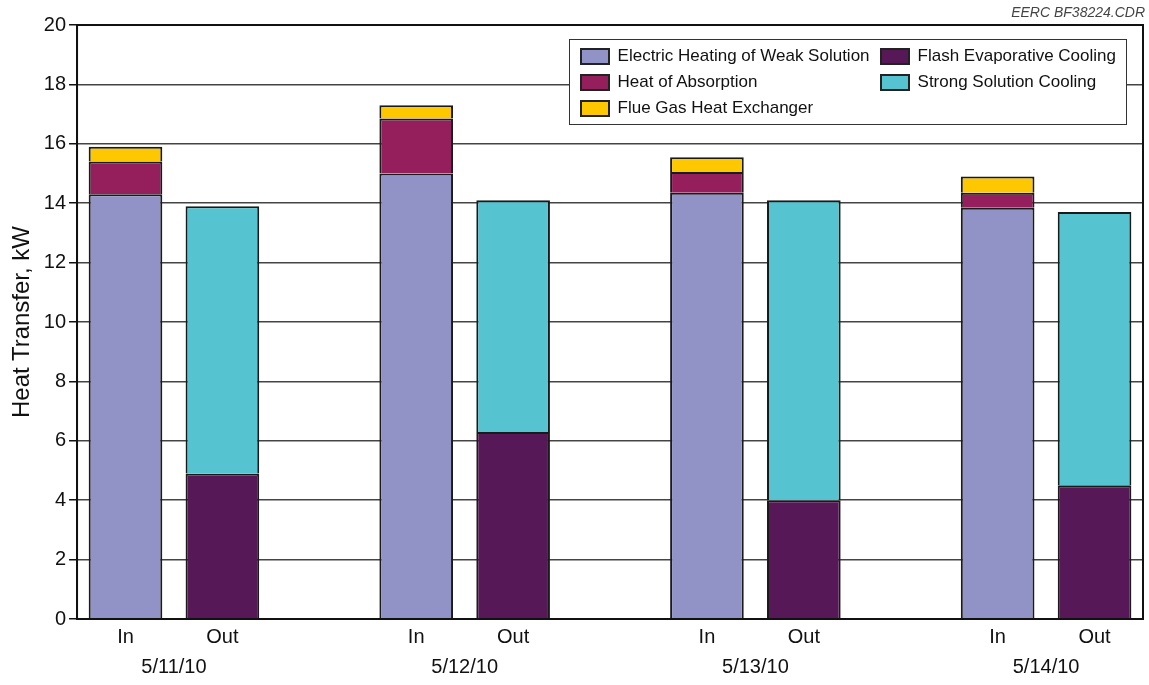 The width and height of the screenshot is (1149, 685). What do you see at coordinates (60, 498) in the screenshot?
I see `y-tick-label: 4` at bounding box center [60, 498].